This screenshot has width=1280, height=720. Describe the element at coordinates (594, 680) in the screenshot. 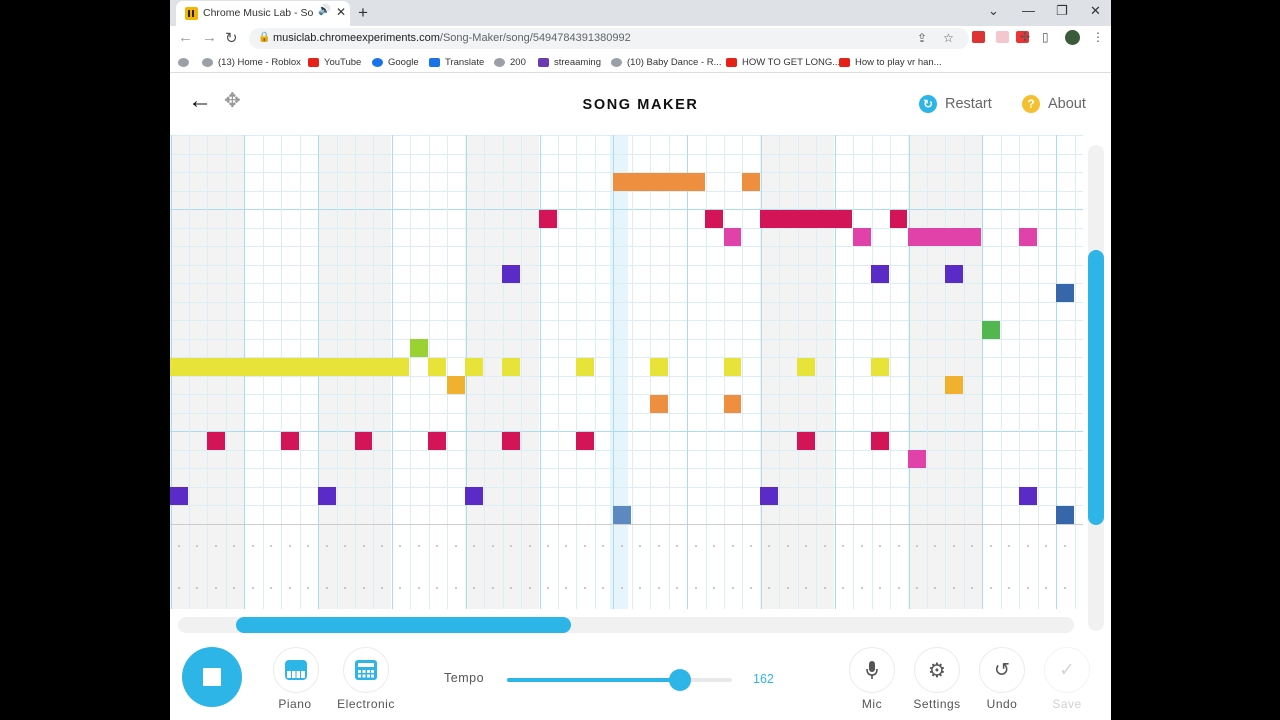

I see `tempo-slider-fill` at that location.